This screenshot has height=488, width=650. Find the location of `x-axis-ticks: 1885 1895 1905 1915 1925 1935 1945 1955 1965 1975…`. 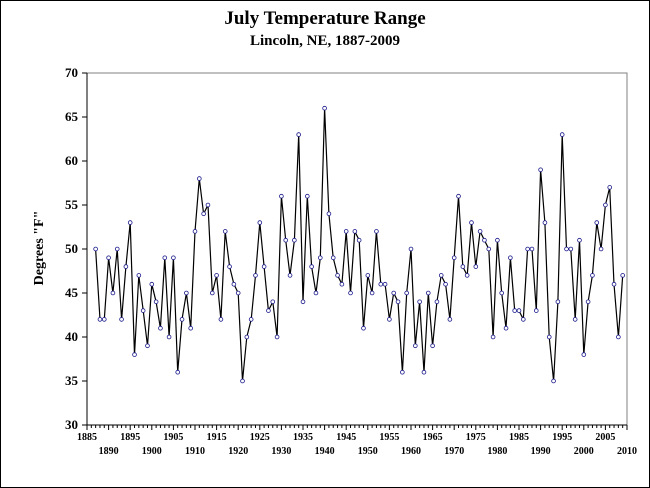

x-axis-ticks: 1885 1895 1905 1915 1925 1935 1945 1955 1965 1975… is located at coordinates (357, 441).